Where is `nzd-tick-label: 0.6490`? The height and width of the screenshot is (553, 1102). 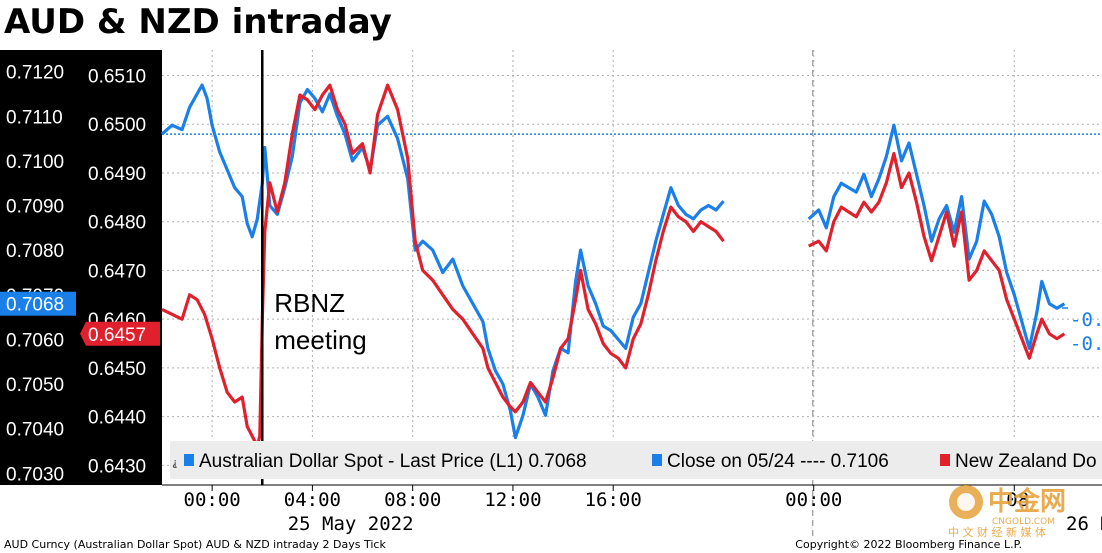
nzd-tick-label: 0.6490 is located at coordinates (117, 174).